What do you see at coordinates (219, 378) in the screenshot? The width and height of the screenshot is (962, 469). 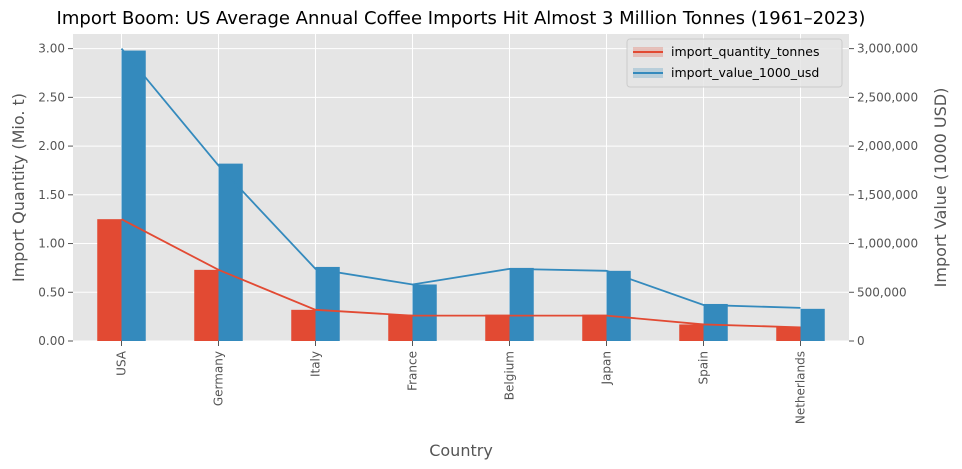 I see `x-tick-label-germany: Germany` at bounding box center [219, 378].